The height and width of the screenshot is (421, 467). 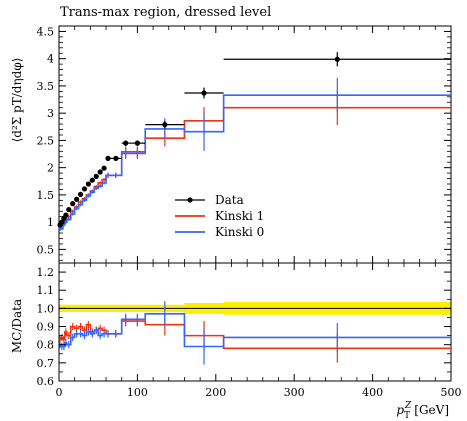 What do you see at coordinates (46, 272) in the screenshot?
I see `ratio-y-tick-label: 1.2` at bounding box center [46, 272].